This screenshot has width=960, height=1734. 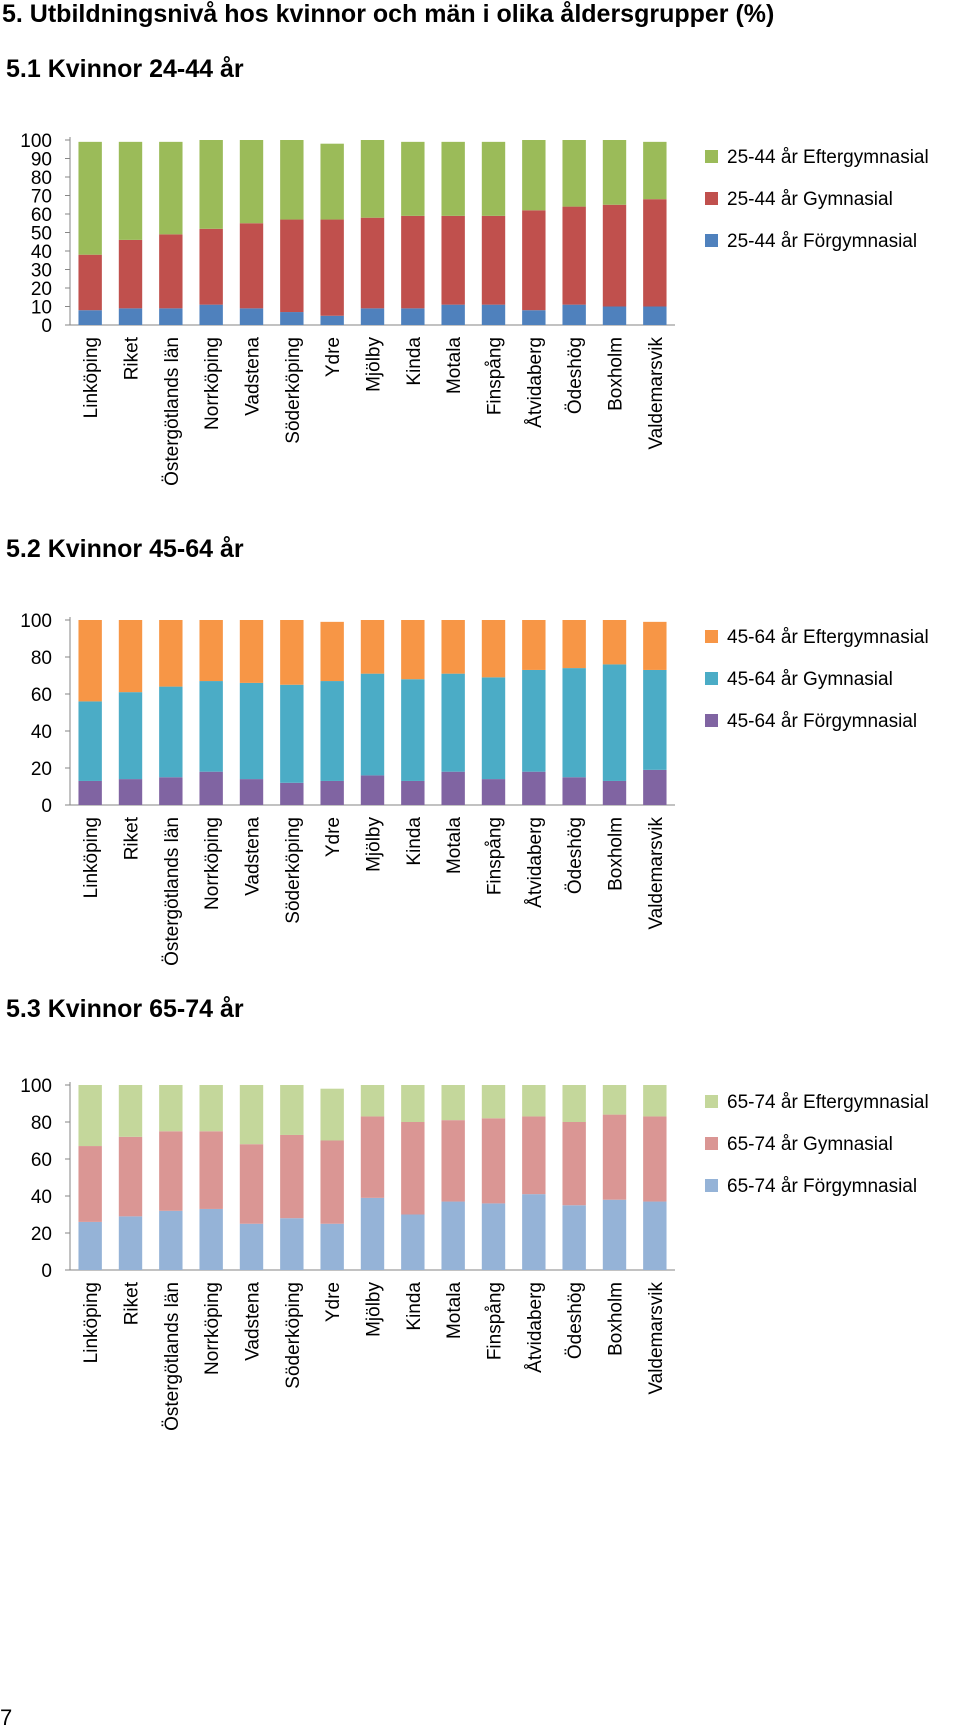 What do you see at coordinates (41, 695) in the screenshot?
I see `y-tick-label: 60` at bounding box center [41, 695].